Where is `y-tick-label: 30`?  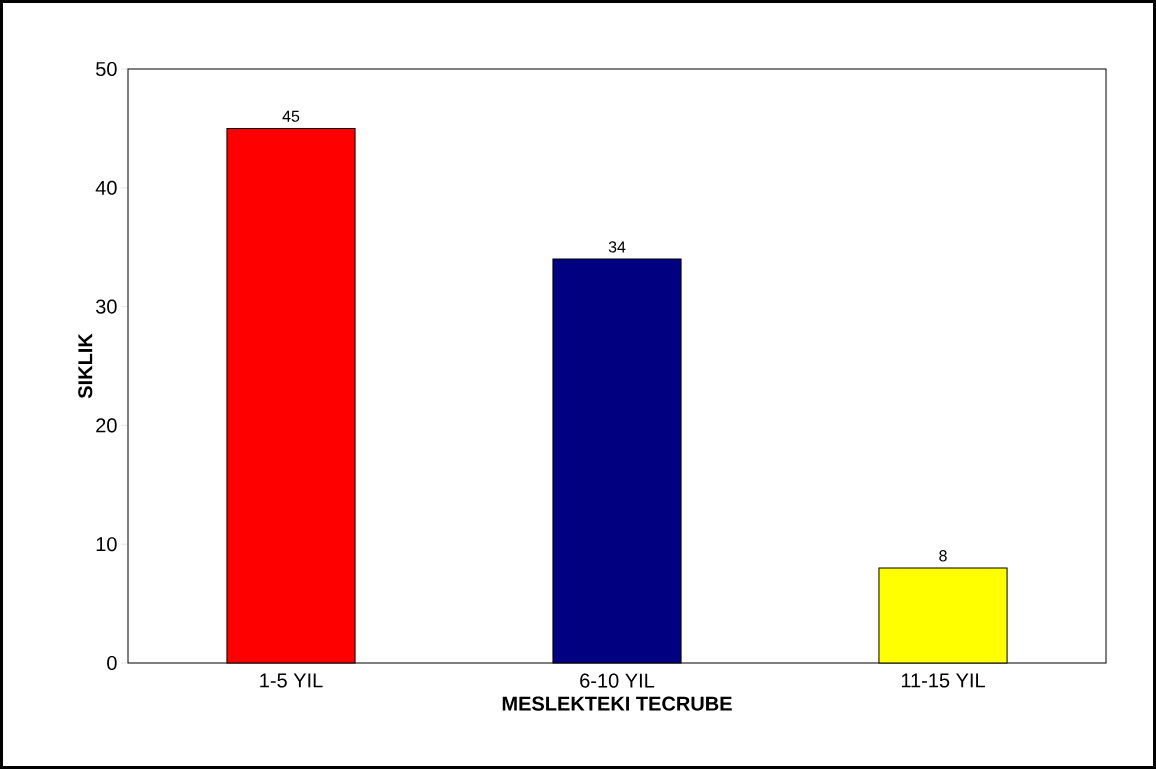 y-tick-label: 30 is located at coordinates (106, 306).